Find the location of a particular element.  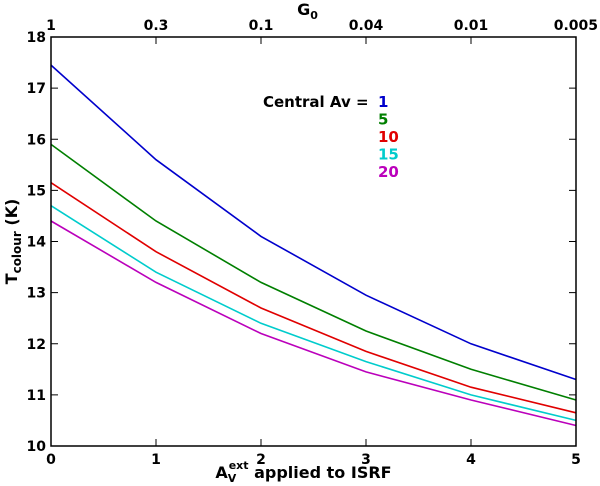

x-axis-title-base: A is located at coordinates (221, 472).